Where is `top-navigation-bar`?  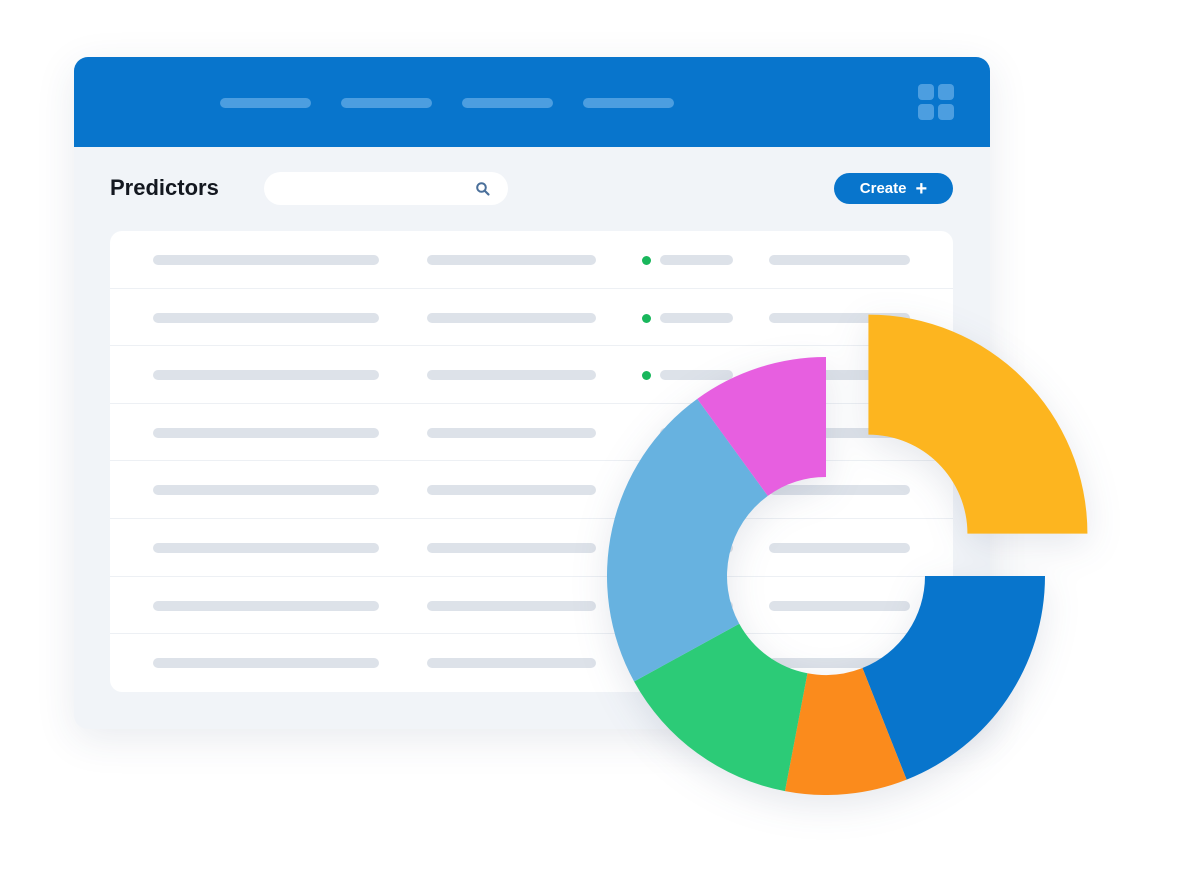 top-navigation-bar is located at coordinates (532, 102).